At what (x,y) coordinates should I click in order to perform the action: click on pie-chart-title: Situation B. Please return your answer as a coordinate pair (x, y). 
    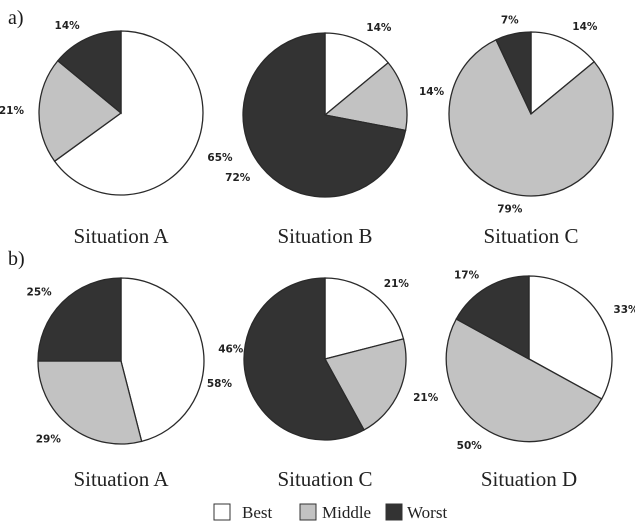
    Looking at the image, I should click on (324, 236).